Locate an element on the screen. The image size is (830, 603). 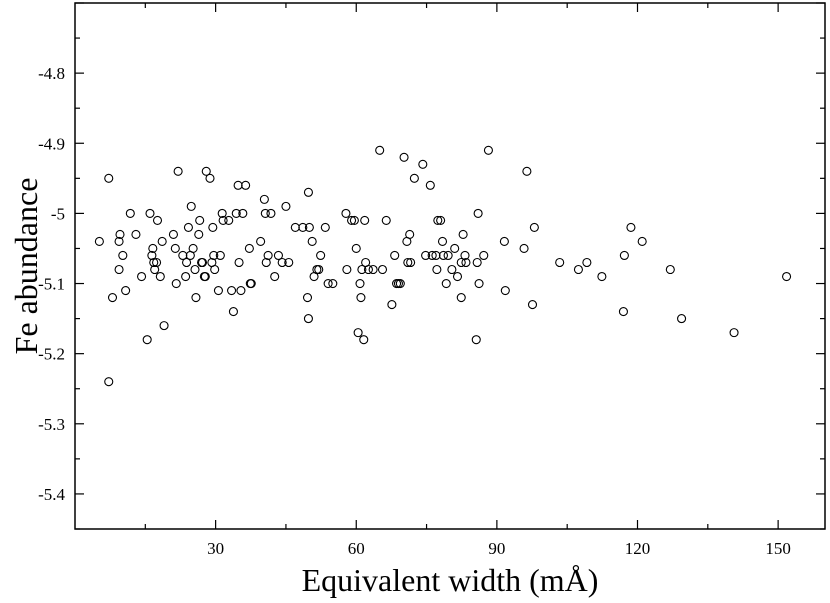
x-tick-label: 60 is located at coordinates (356, 548).